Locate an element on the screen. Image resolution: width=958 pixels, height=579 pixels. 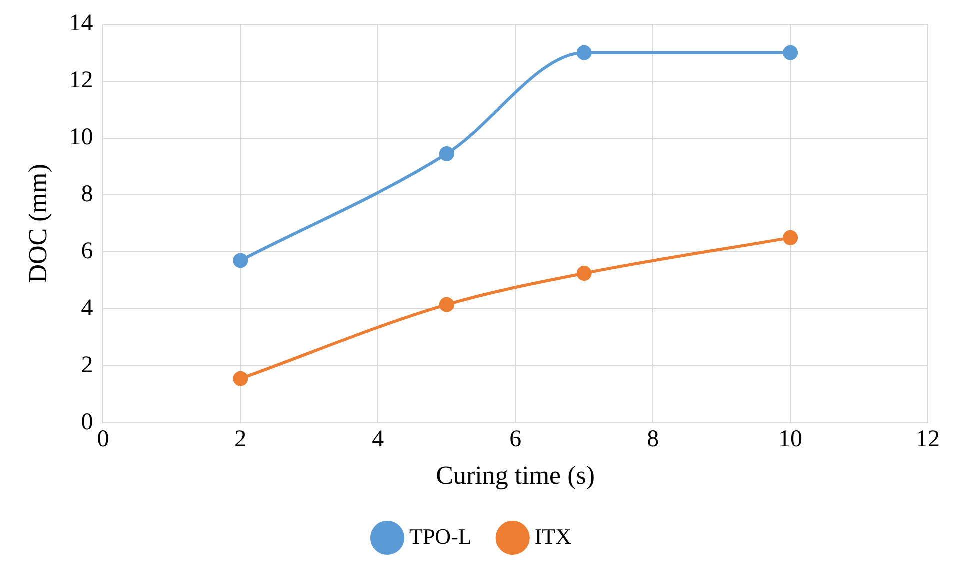
y-tick-label: 14 is located at coordinates (81, 23).